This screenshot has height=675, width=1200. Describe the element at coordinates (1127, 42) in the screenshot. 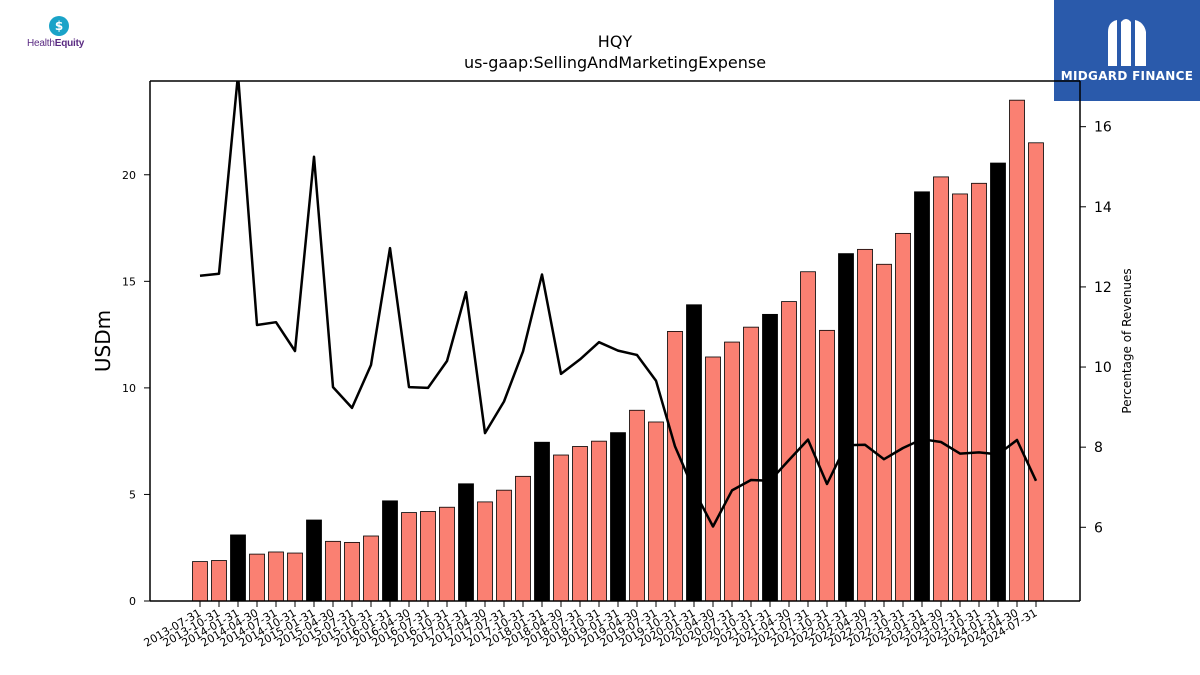

I see `midgard-finance-mark-icon` at that location.